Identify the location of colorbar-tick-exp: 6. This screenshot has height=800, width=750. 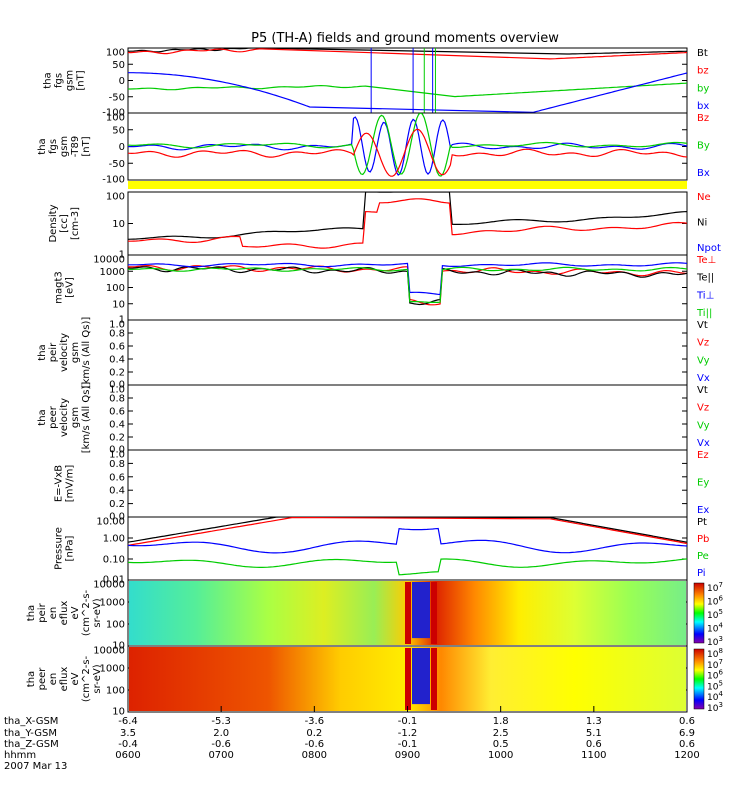
(720, 599).